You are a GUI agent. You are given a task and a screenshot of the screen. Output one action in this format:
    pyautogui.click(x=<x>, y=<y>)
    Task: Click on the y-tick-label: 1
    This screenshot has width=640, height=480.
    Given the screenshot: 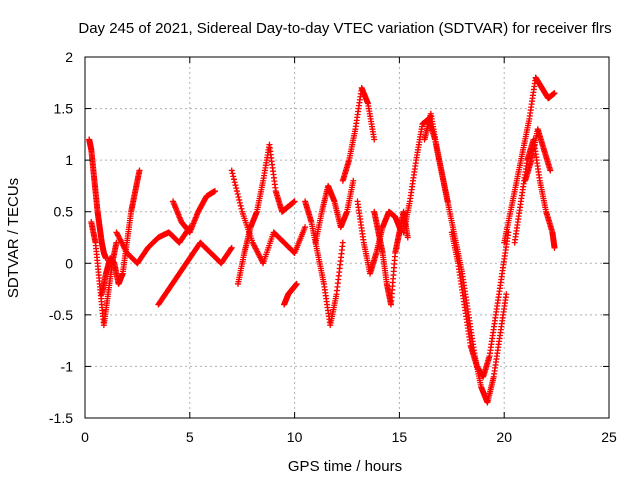 What is the action you would take?
    pyautogui.click(x=69, y=160)
    